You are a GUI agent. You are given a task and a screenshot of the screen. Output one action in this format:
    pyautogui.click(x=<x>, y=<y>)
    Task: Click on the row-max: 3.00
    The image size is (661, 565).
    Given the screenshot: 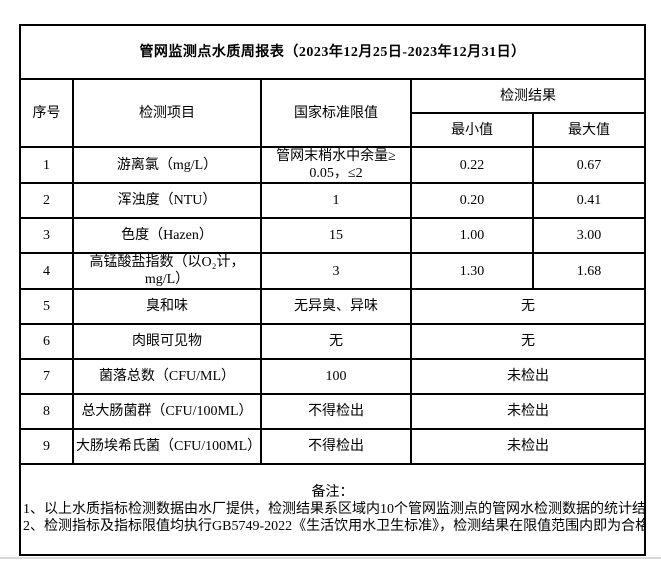 What is the action you would take?
    pyautogui.click(x=589, y=235)
    